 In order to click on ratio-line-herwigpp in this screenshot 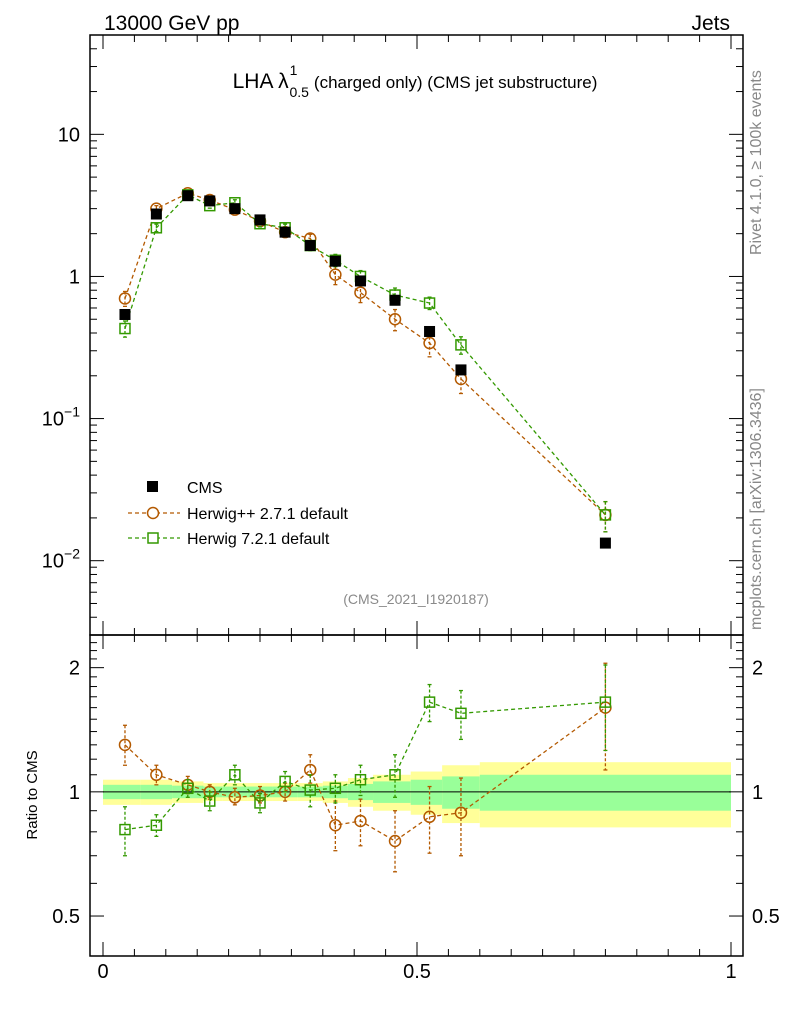, I will do `click(365, 774)`.